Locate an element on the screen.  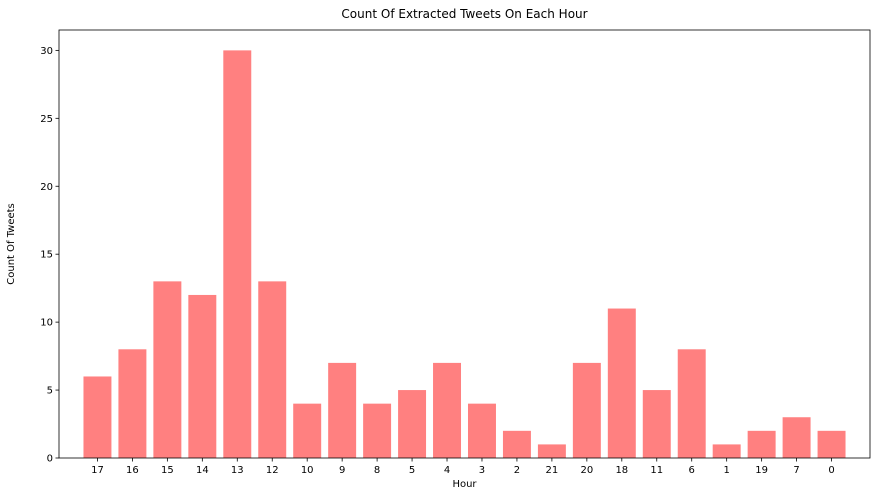
x-tick-label: 3 is located at coordinates (482, 470).